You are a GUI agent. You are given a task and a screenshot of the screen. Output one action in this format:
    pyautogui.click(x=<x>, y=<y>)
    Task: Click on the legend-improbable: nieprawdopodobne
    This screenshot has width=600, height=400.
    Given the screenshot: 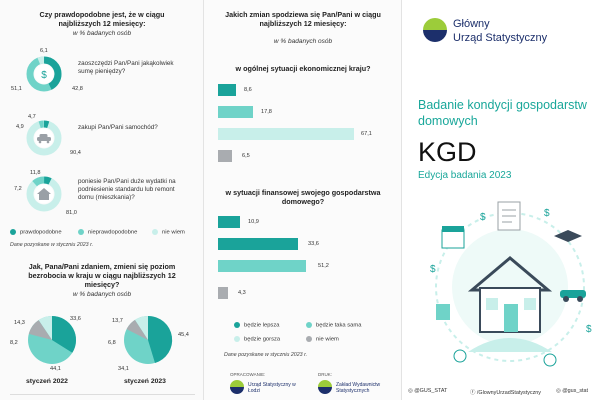 What is the action you would take?
    pyautogui.click(x=107, y=232)
    